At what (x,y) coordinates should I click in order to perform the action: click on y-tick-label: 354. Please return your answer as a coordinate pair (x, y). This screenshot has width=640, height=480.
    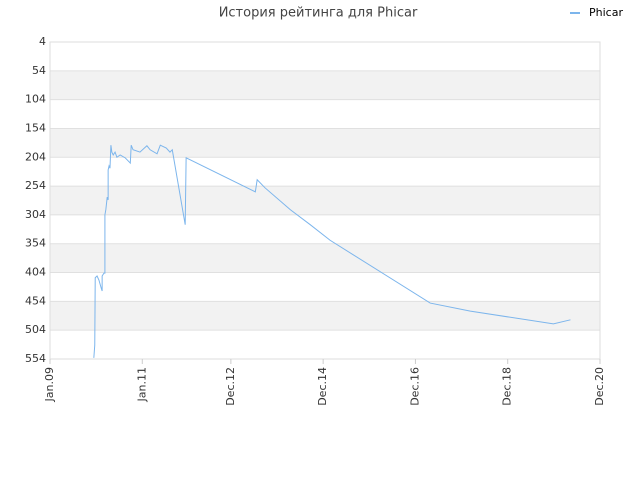
    Looking at the image, I should click on (35, 243).